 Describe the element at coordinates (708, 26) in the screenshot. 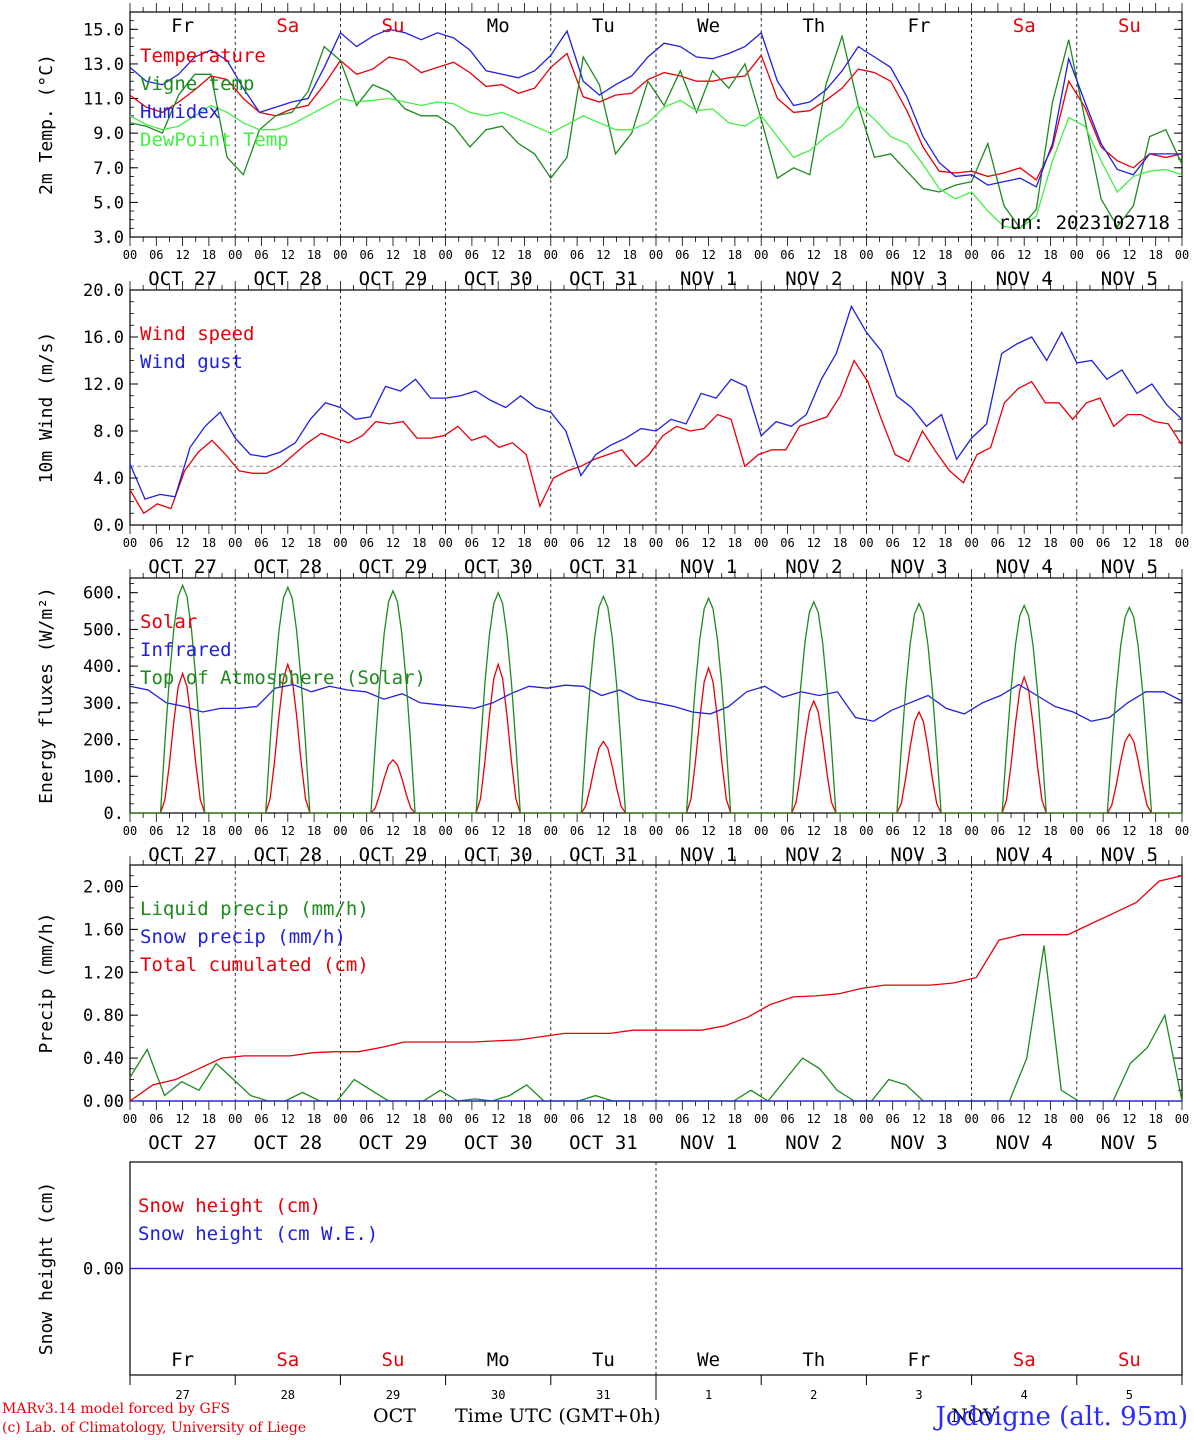

I see `weekday-label: We` at that location.